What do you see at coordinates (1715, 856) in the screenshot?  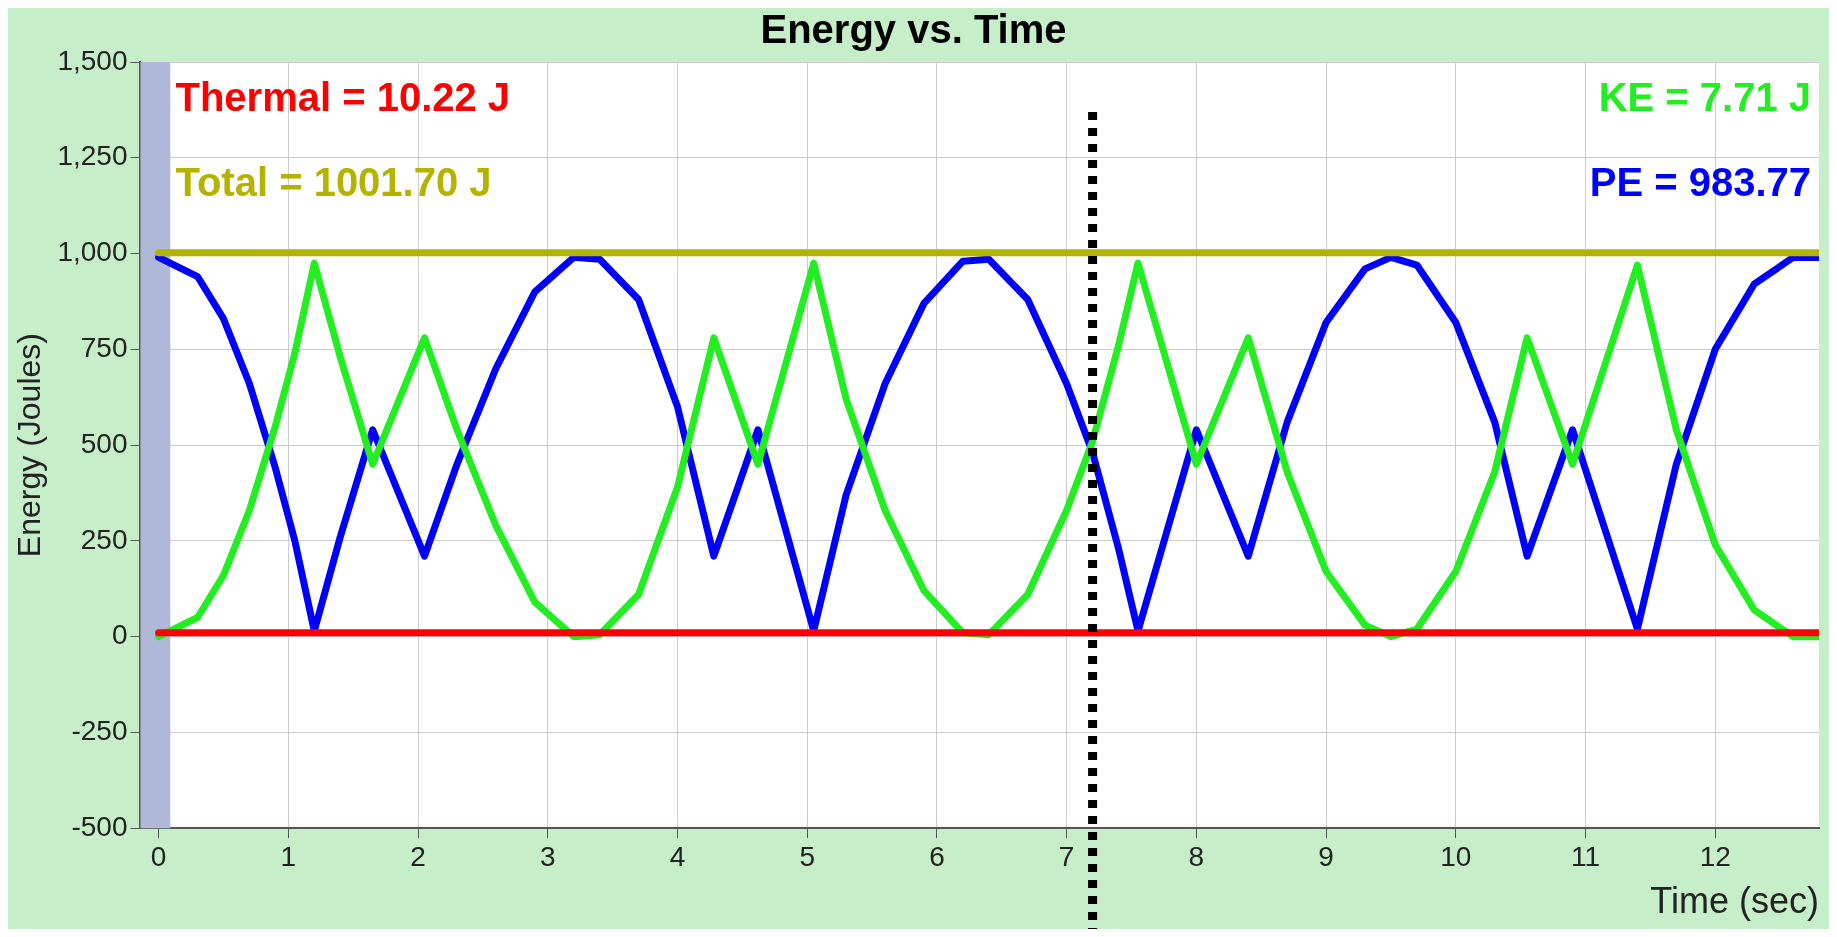 I see `x-tick-label: 12` at bounding box center [1715, 856].